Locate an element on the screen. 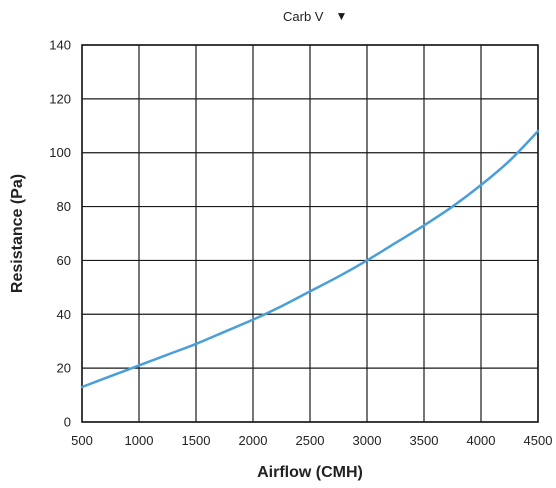 Image resolution: width=556 pixels, height=488 pixels. x-axis-label: Airflow (CMH) is located at coordinates (310, 472).